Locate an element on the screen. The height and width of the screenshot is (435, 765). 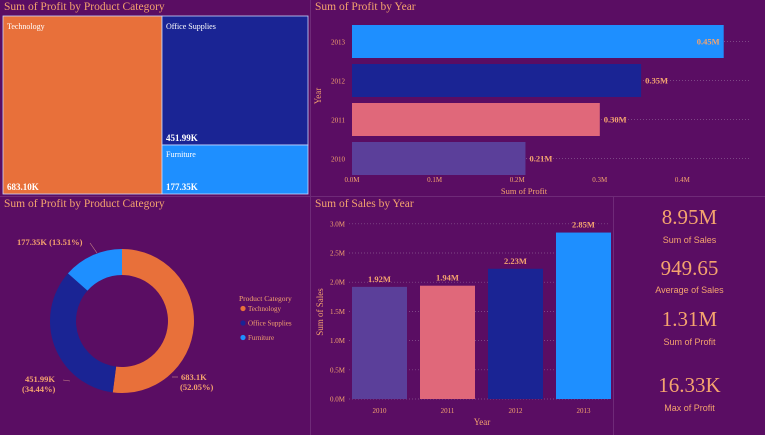
data-label-profit-2010: 0.21M is located at coordinates (540, 159).